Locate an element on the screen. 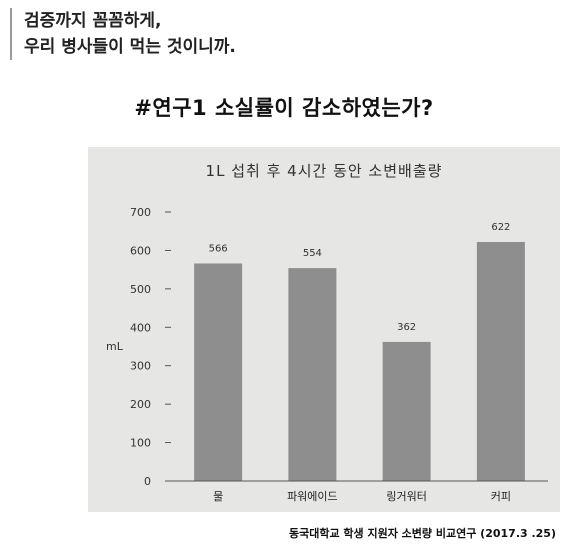 The height and width of the screenshot is (548, 568). y-tick-label: 600 is located at coordinates (140, 250).